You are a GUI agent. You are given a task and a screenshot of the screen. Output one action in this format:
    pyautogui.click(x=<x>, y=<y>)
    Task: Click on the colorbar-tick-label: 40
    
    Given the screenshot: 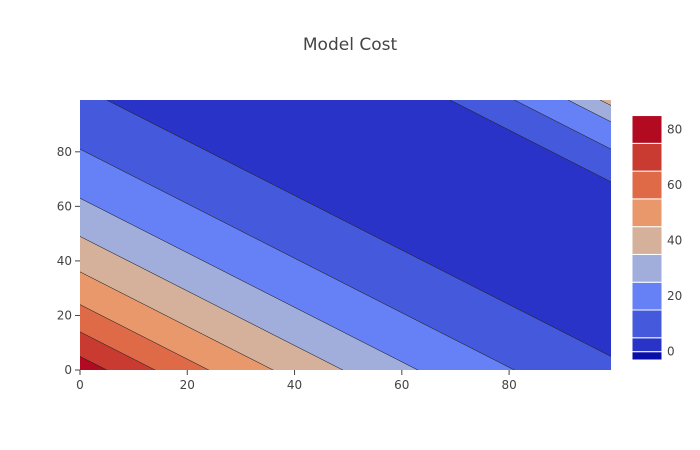 What is the action you would take?
    pyautogui.click(x=674, y=241)
    